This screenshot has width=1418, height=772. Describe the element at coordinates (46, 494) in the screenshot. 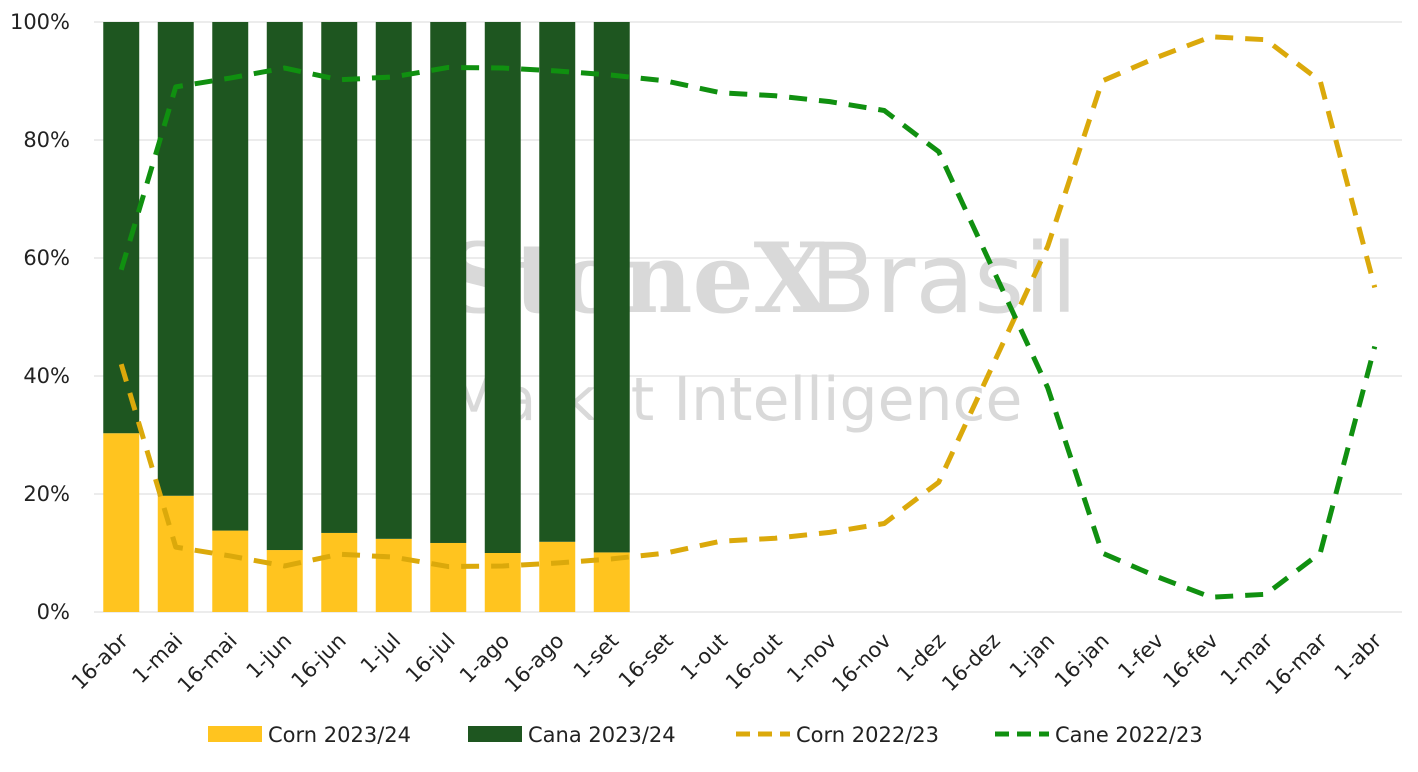

I see `y-tick-label: 20%` at that location.